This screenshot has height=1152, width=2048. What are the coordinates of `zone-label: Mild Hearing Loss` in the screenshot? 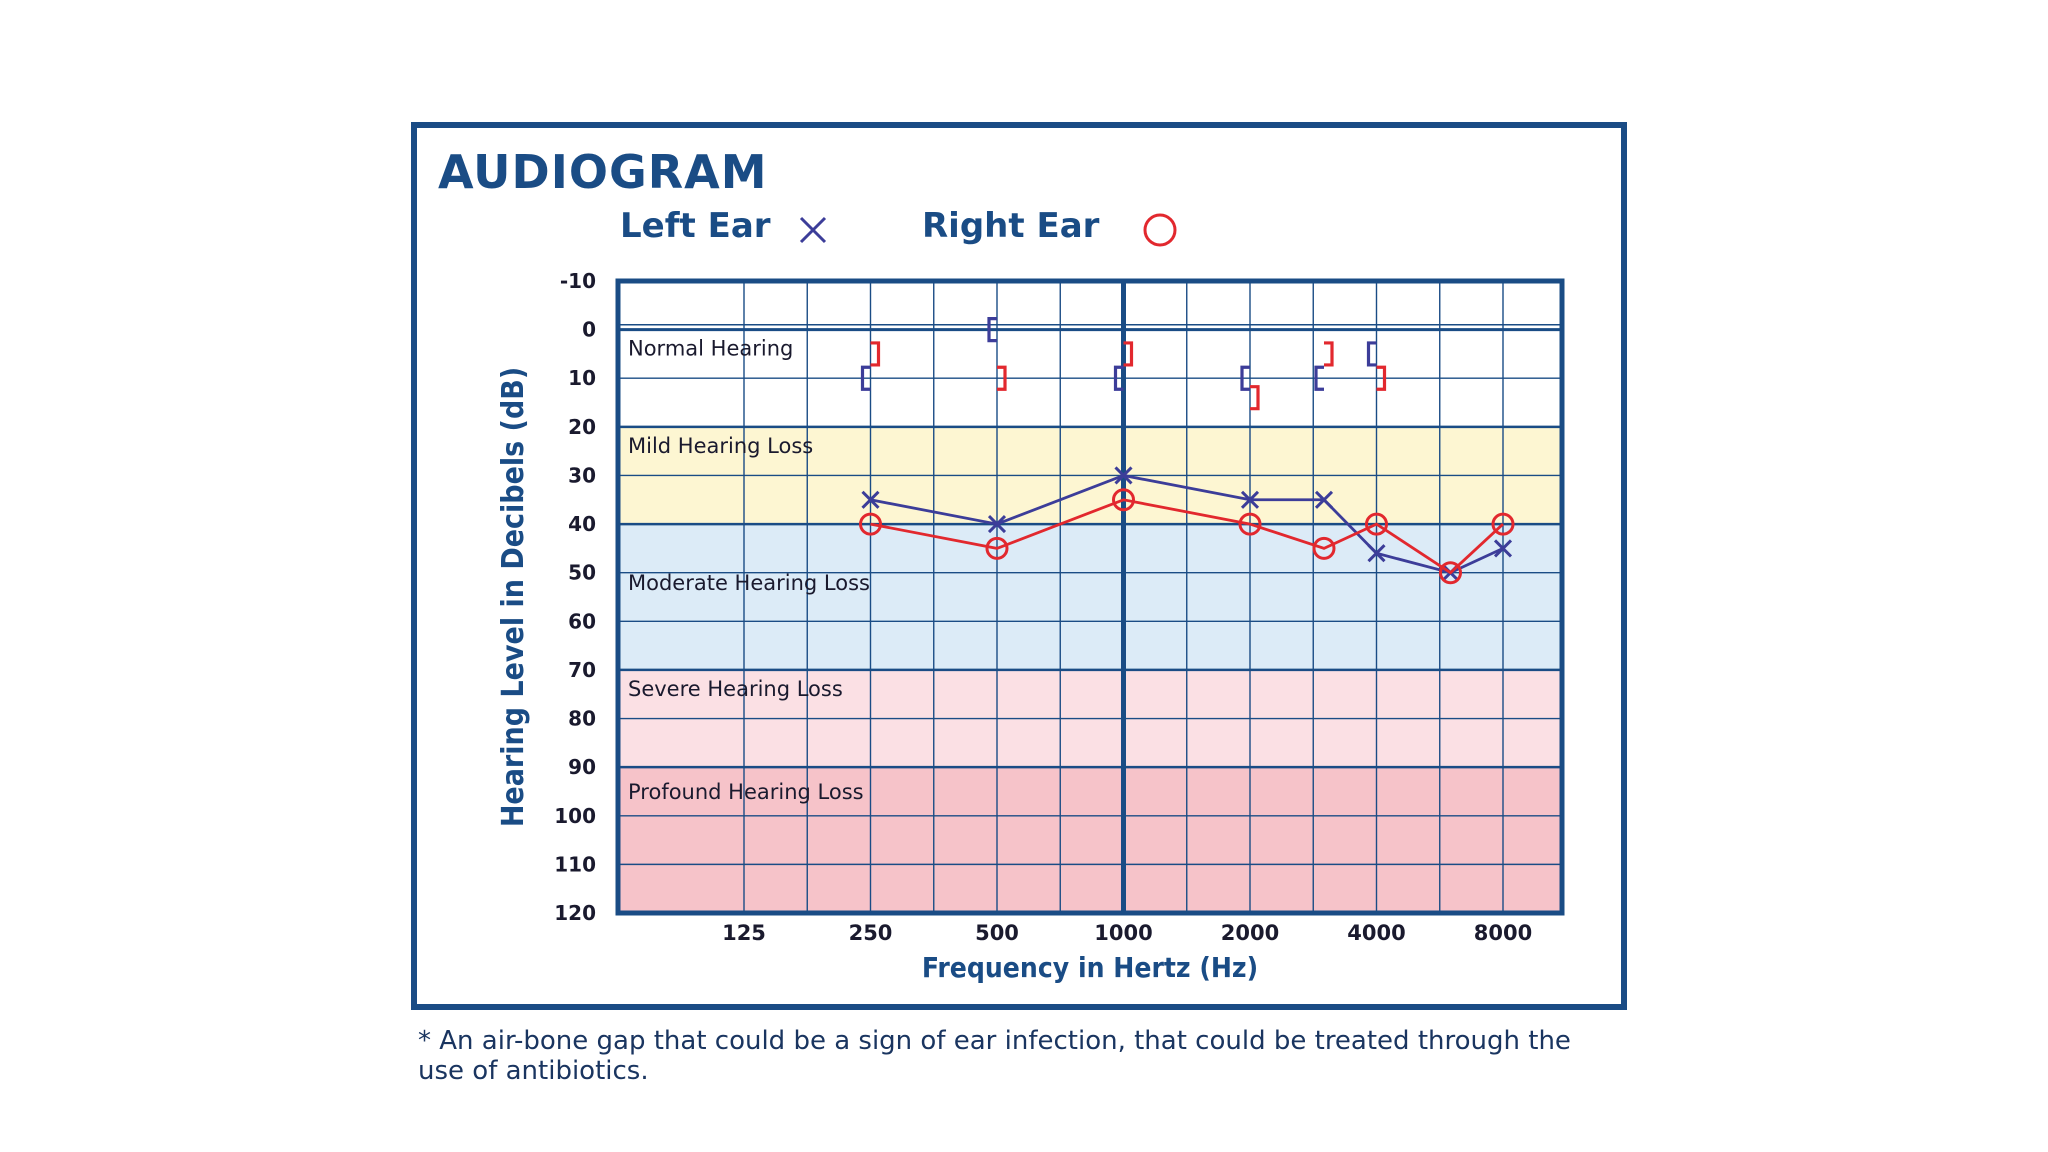 It's located at (720, 446).